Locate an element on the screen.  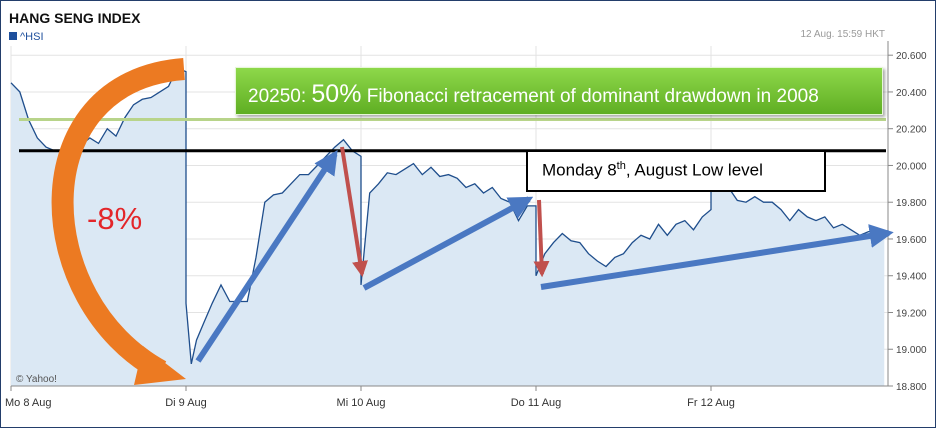
chart-title: HANG SENG INDEX is located at coordinates (75, 18).